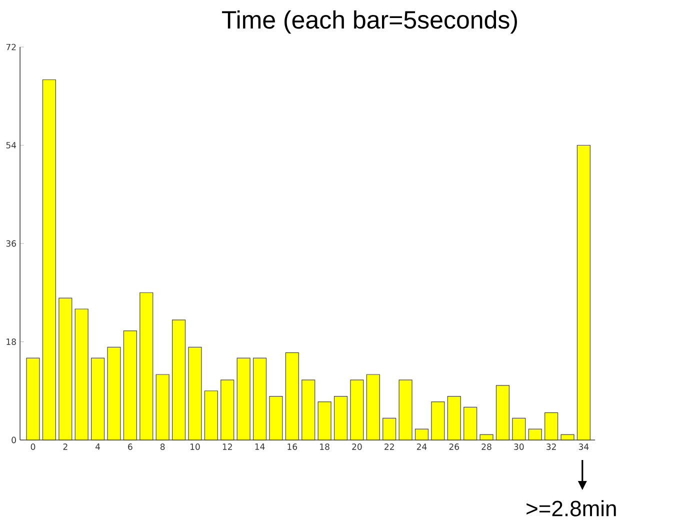  I want to click on x-tick-label: 26, so click(454, 447).